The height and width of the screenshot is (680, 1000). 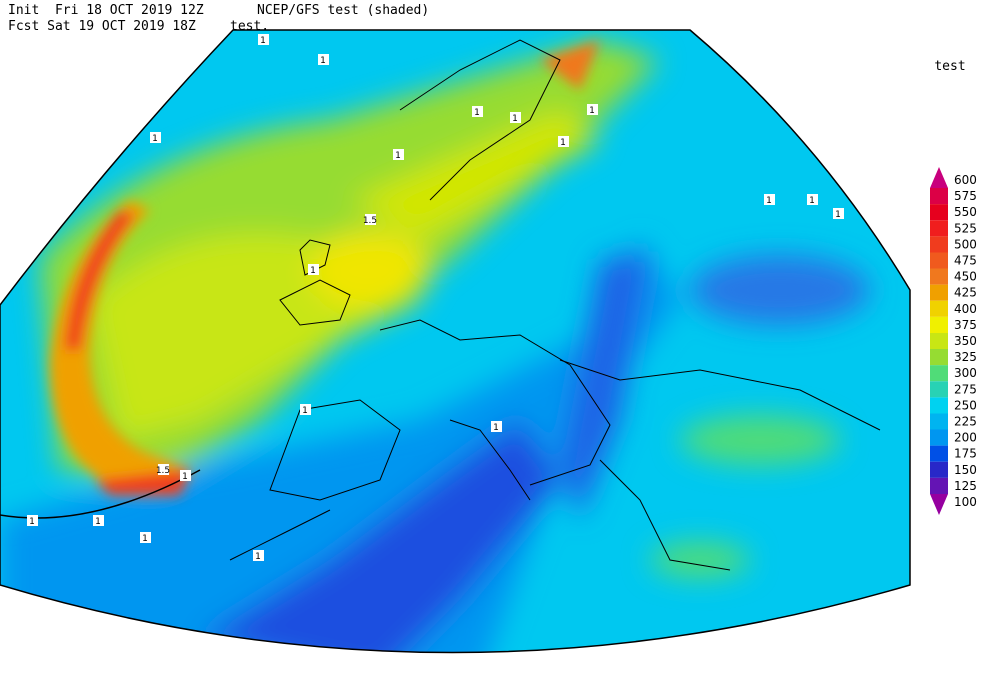 What do you see at coordinates (343, 10) in the screenshot?
I see `model-title: NCEP/GFS test (shaded)` at bounding box center [343, 10].